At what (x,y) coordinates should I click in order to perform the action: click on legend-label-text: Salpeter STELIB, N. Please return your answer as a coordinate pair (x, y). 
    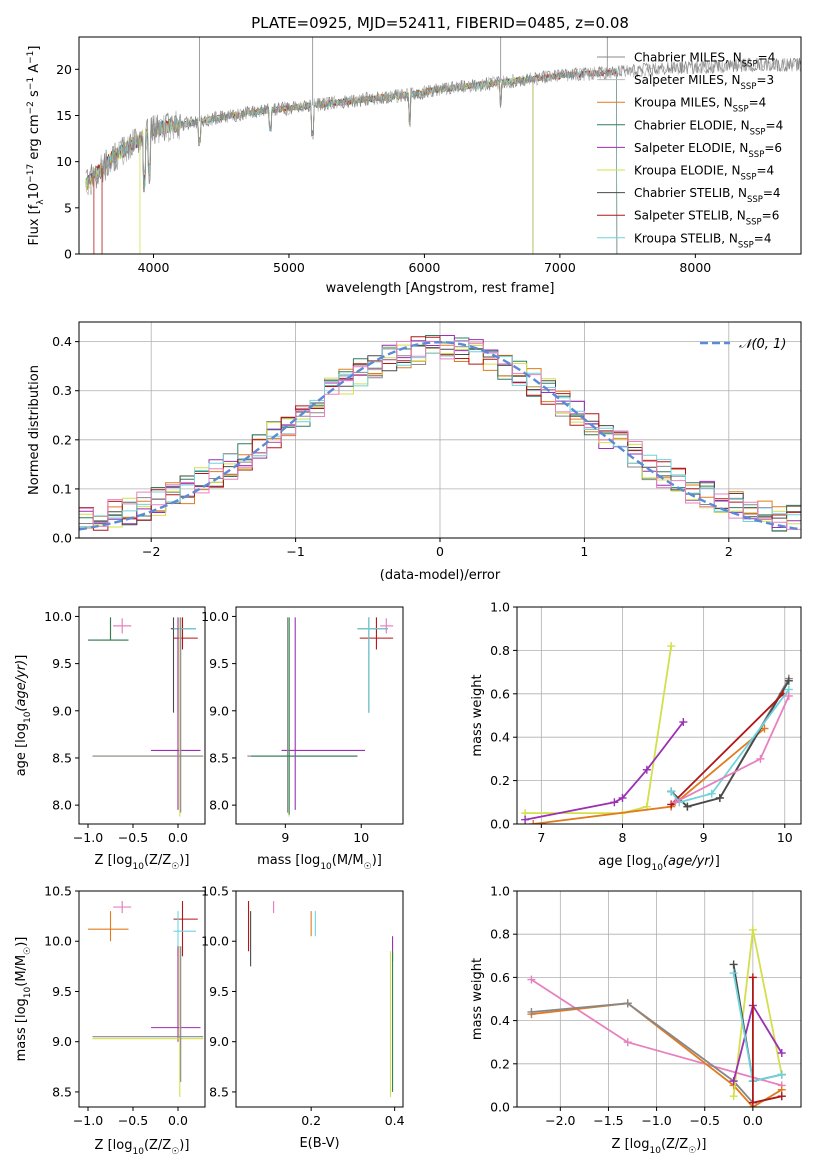
    Looking at the image, I should click on (690, 216).